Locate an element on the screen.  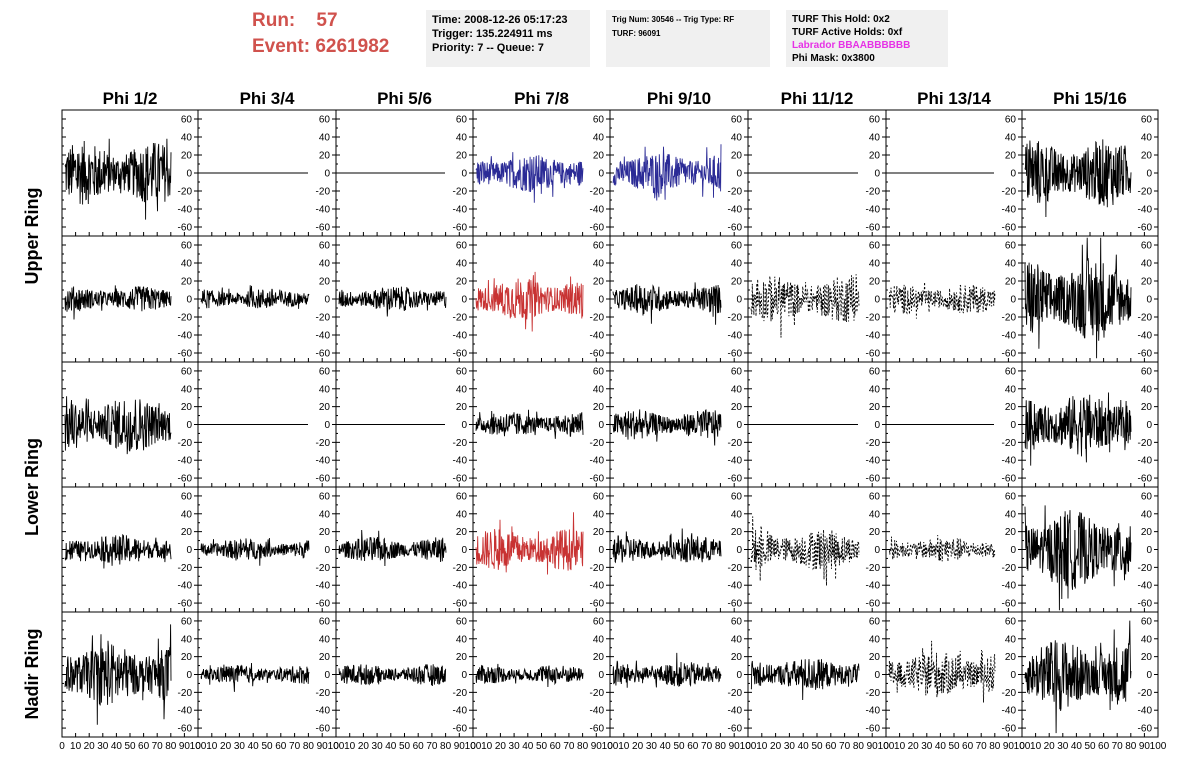
x-tick-label: 60 is located at coordinates (556, 746).